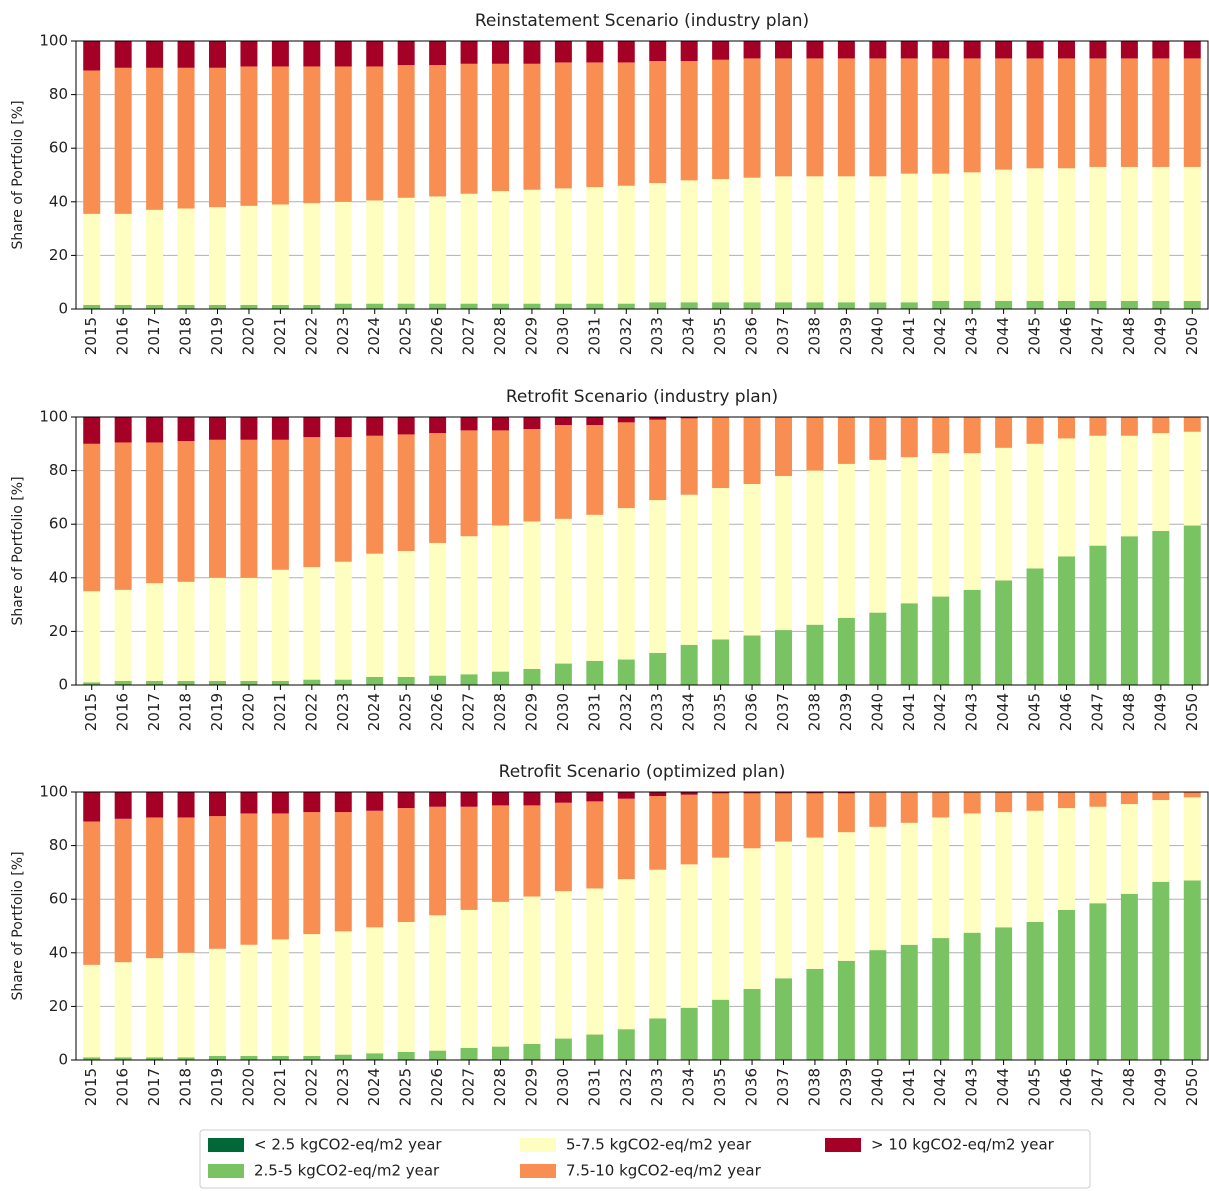  Describe the element at coordinates (1035, 336) in the screenshot. I see `x-tick-label: 2045` at that location.